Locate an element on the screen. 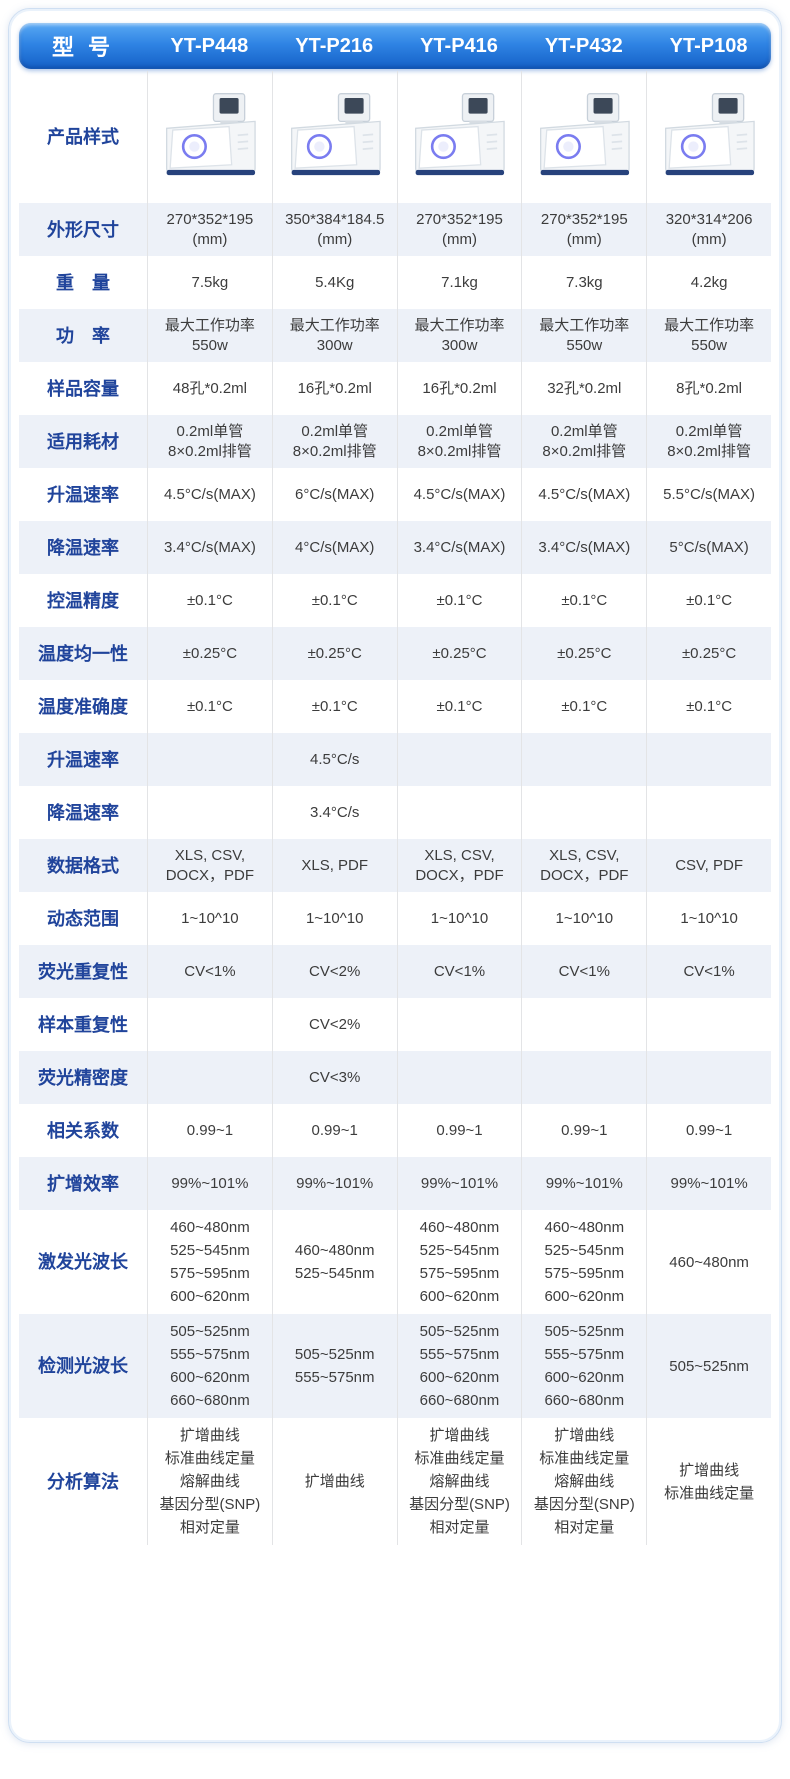  cell-fluorescence-repeatability-YT-P416: CV<1% is located at coordinates (459, 971).